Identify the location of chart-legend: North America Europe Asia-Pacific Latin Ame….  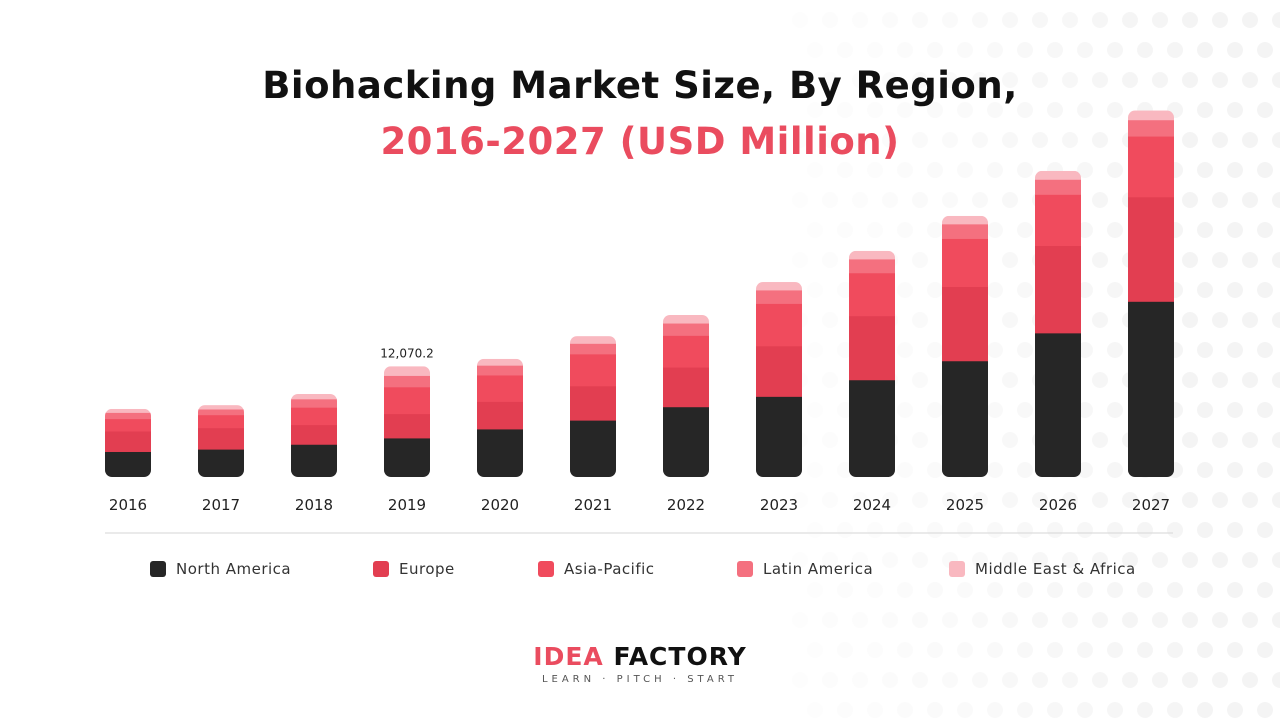
(640, 569).